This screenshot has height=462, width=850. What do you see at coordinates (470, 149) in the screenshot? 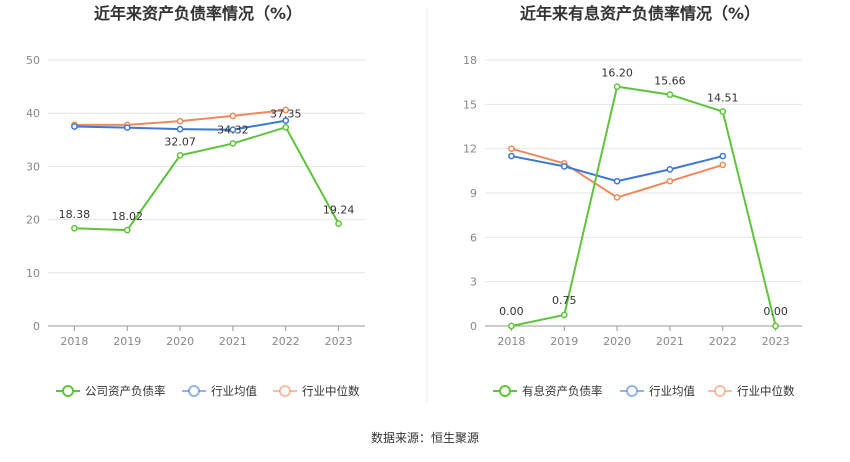
I see `y-tick-label: 12` at bounding box center [470, 149].